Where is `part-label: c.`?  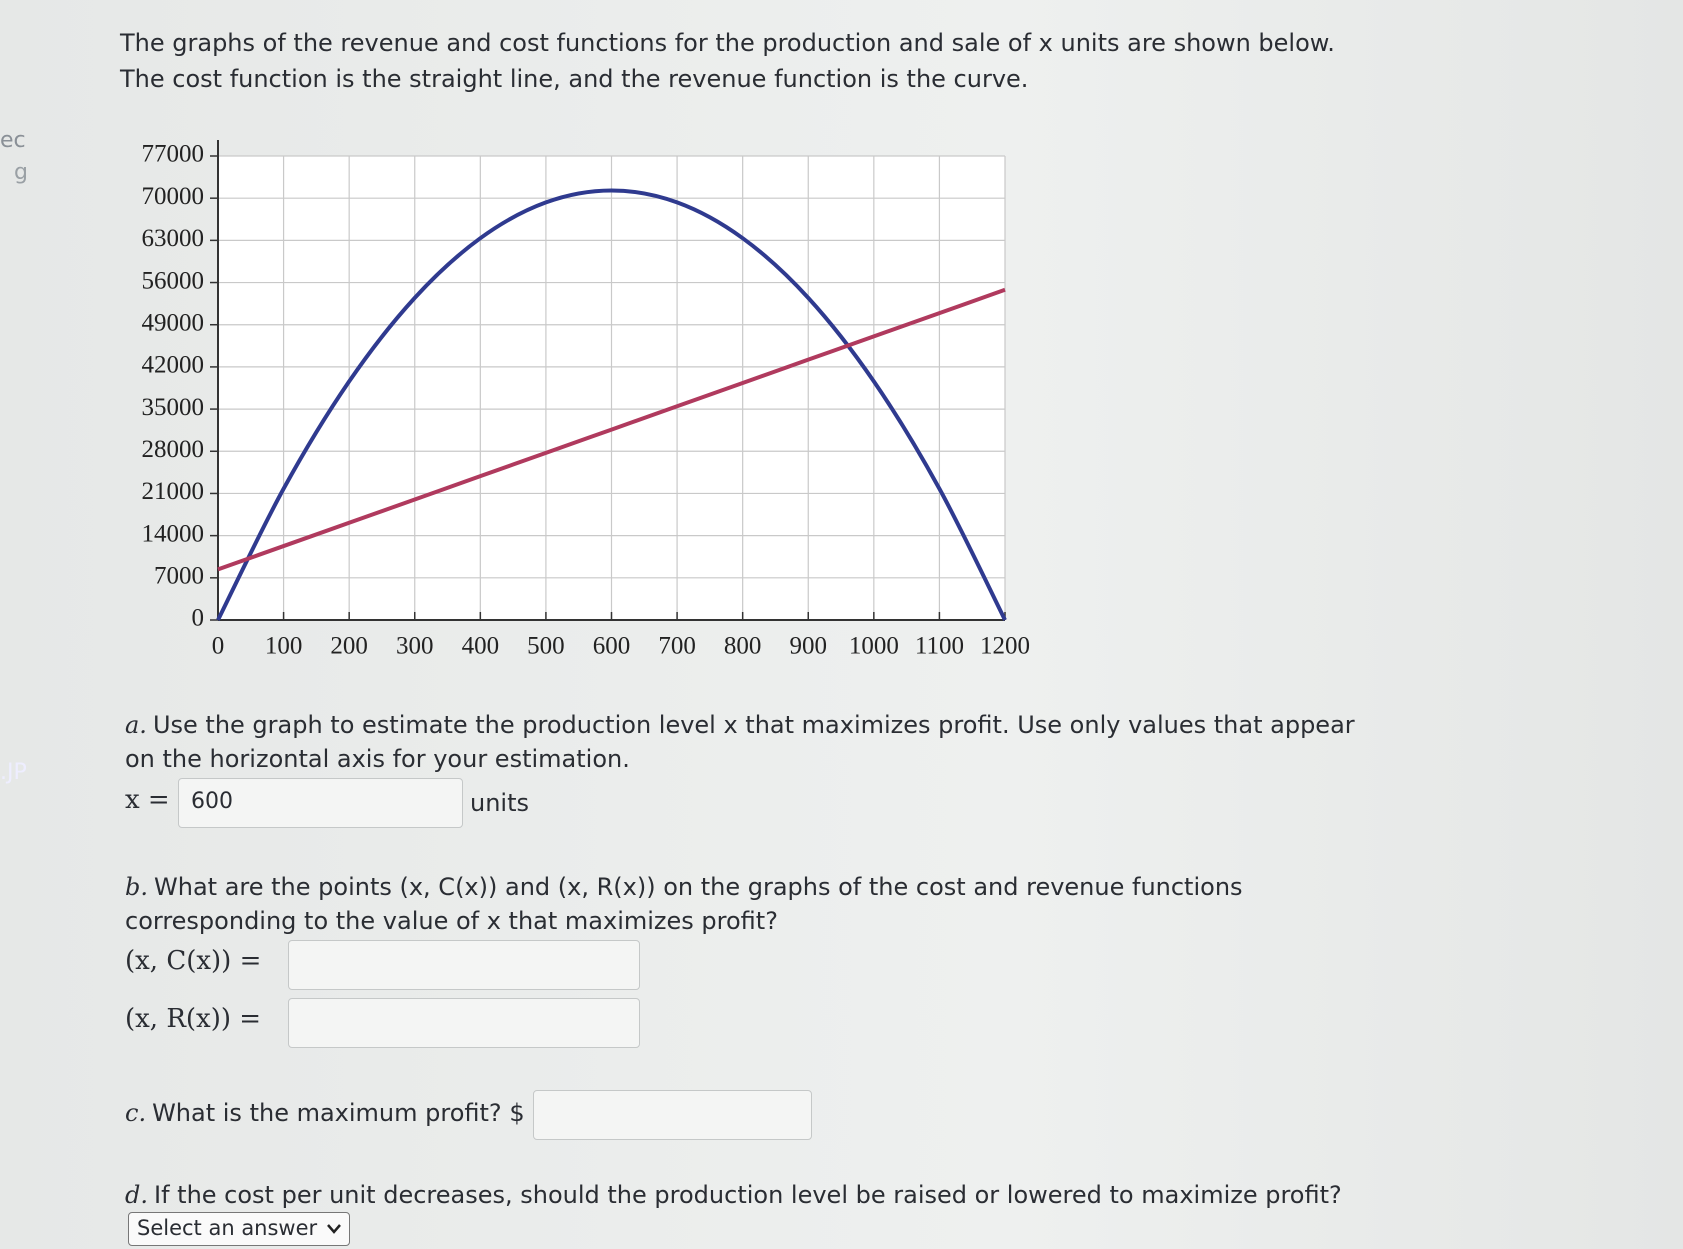
part-label: c. is located at coordinates (136, 1113).